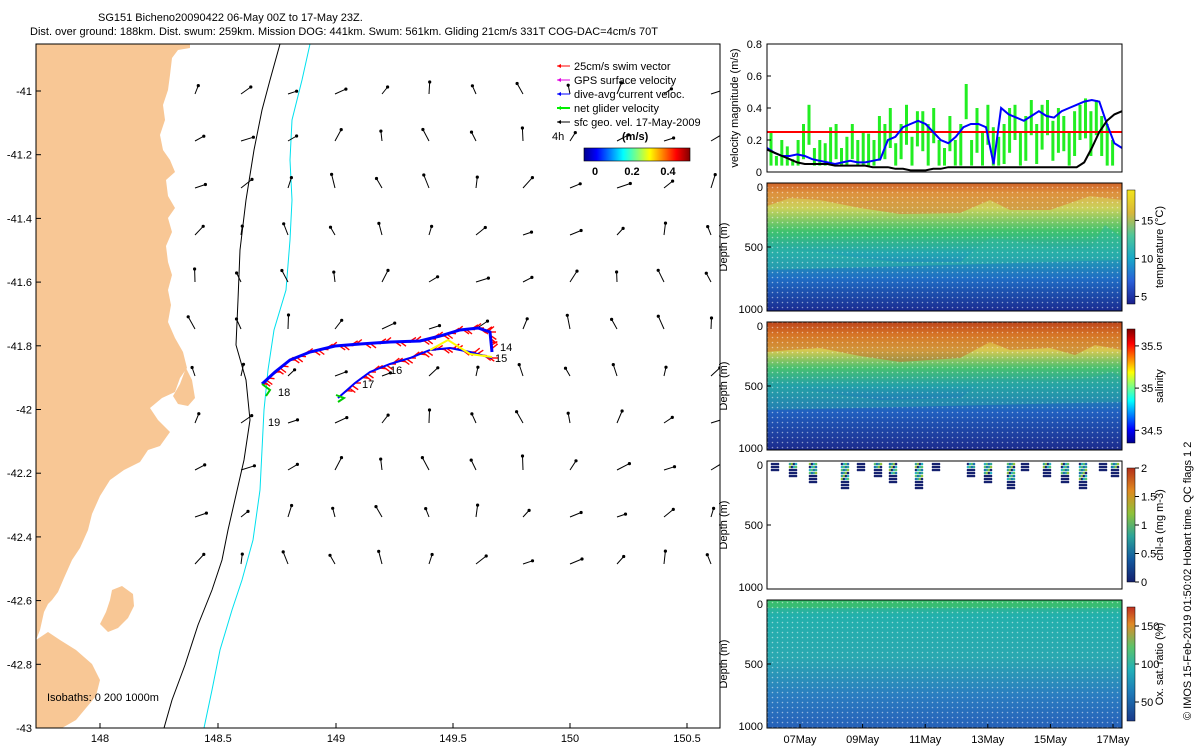 The width and height of the screenshot is (1200, 750). Describe the element at coordinates (461, 348) in the screenshot. I see `track-yellow-leg` at that location.